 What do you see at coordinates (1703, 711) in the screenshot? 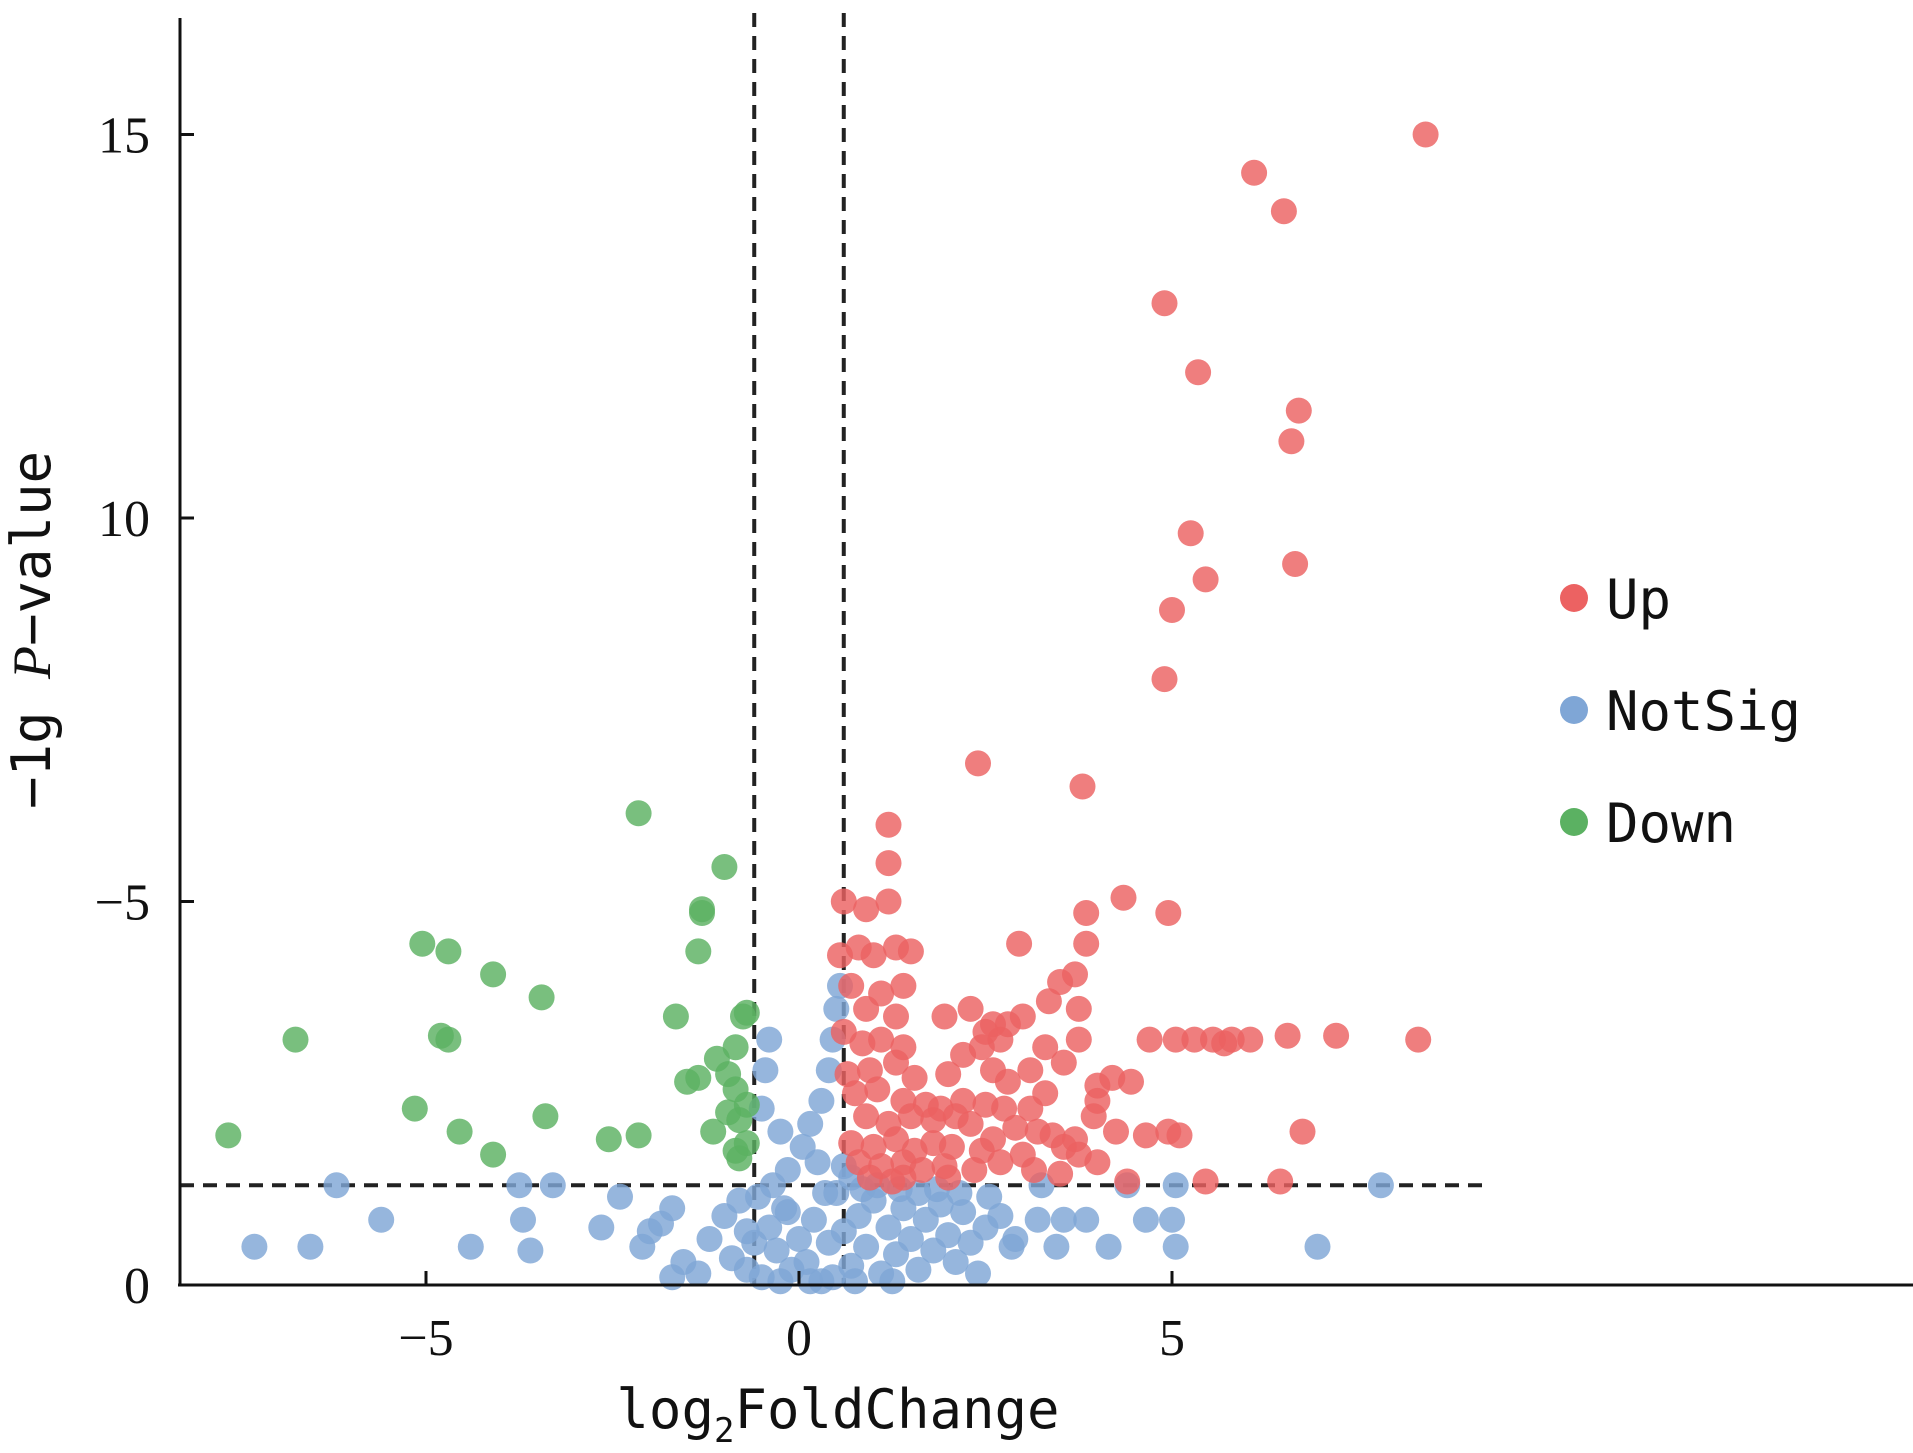
I see `legend-label-notsig: NotSig` at bounding box center [1703, 711].